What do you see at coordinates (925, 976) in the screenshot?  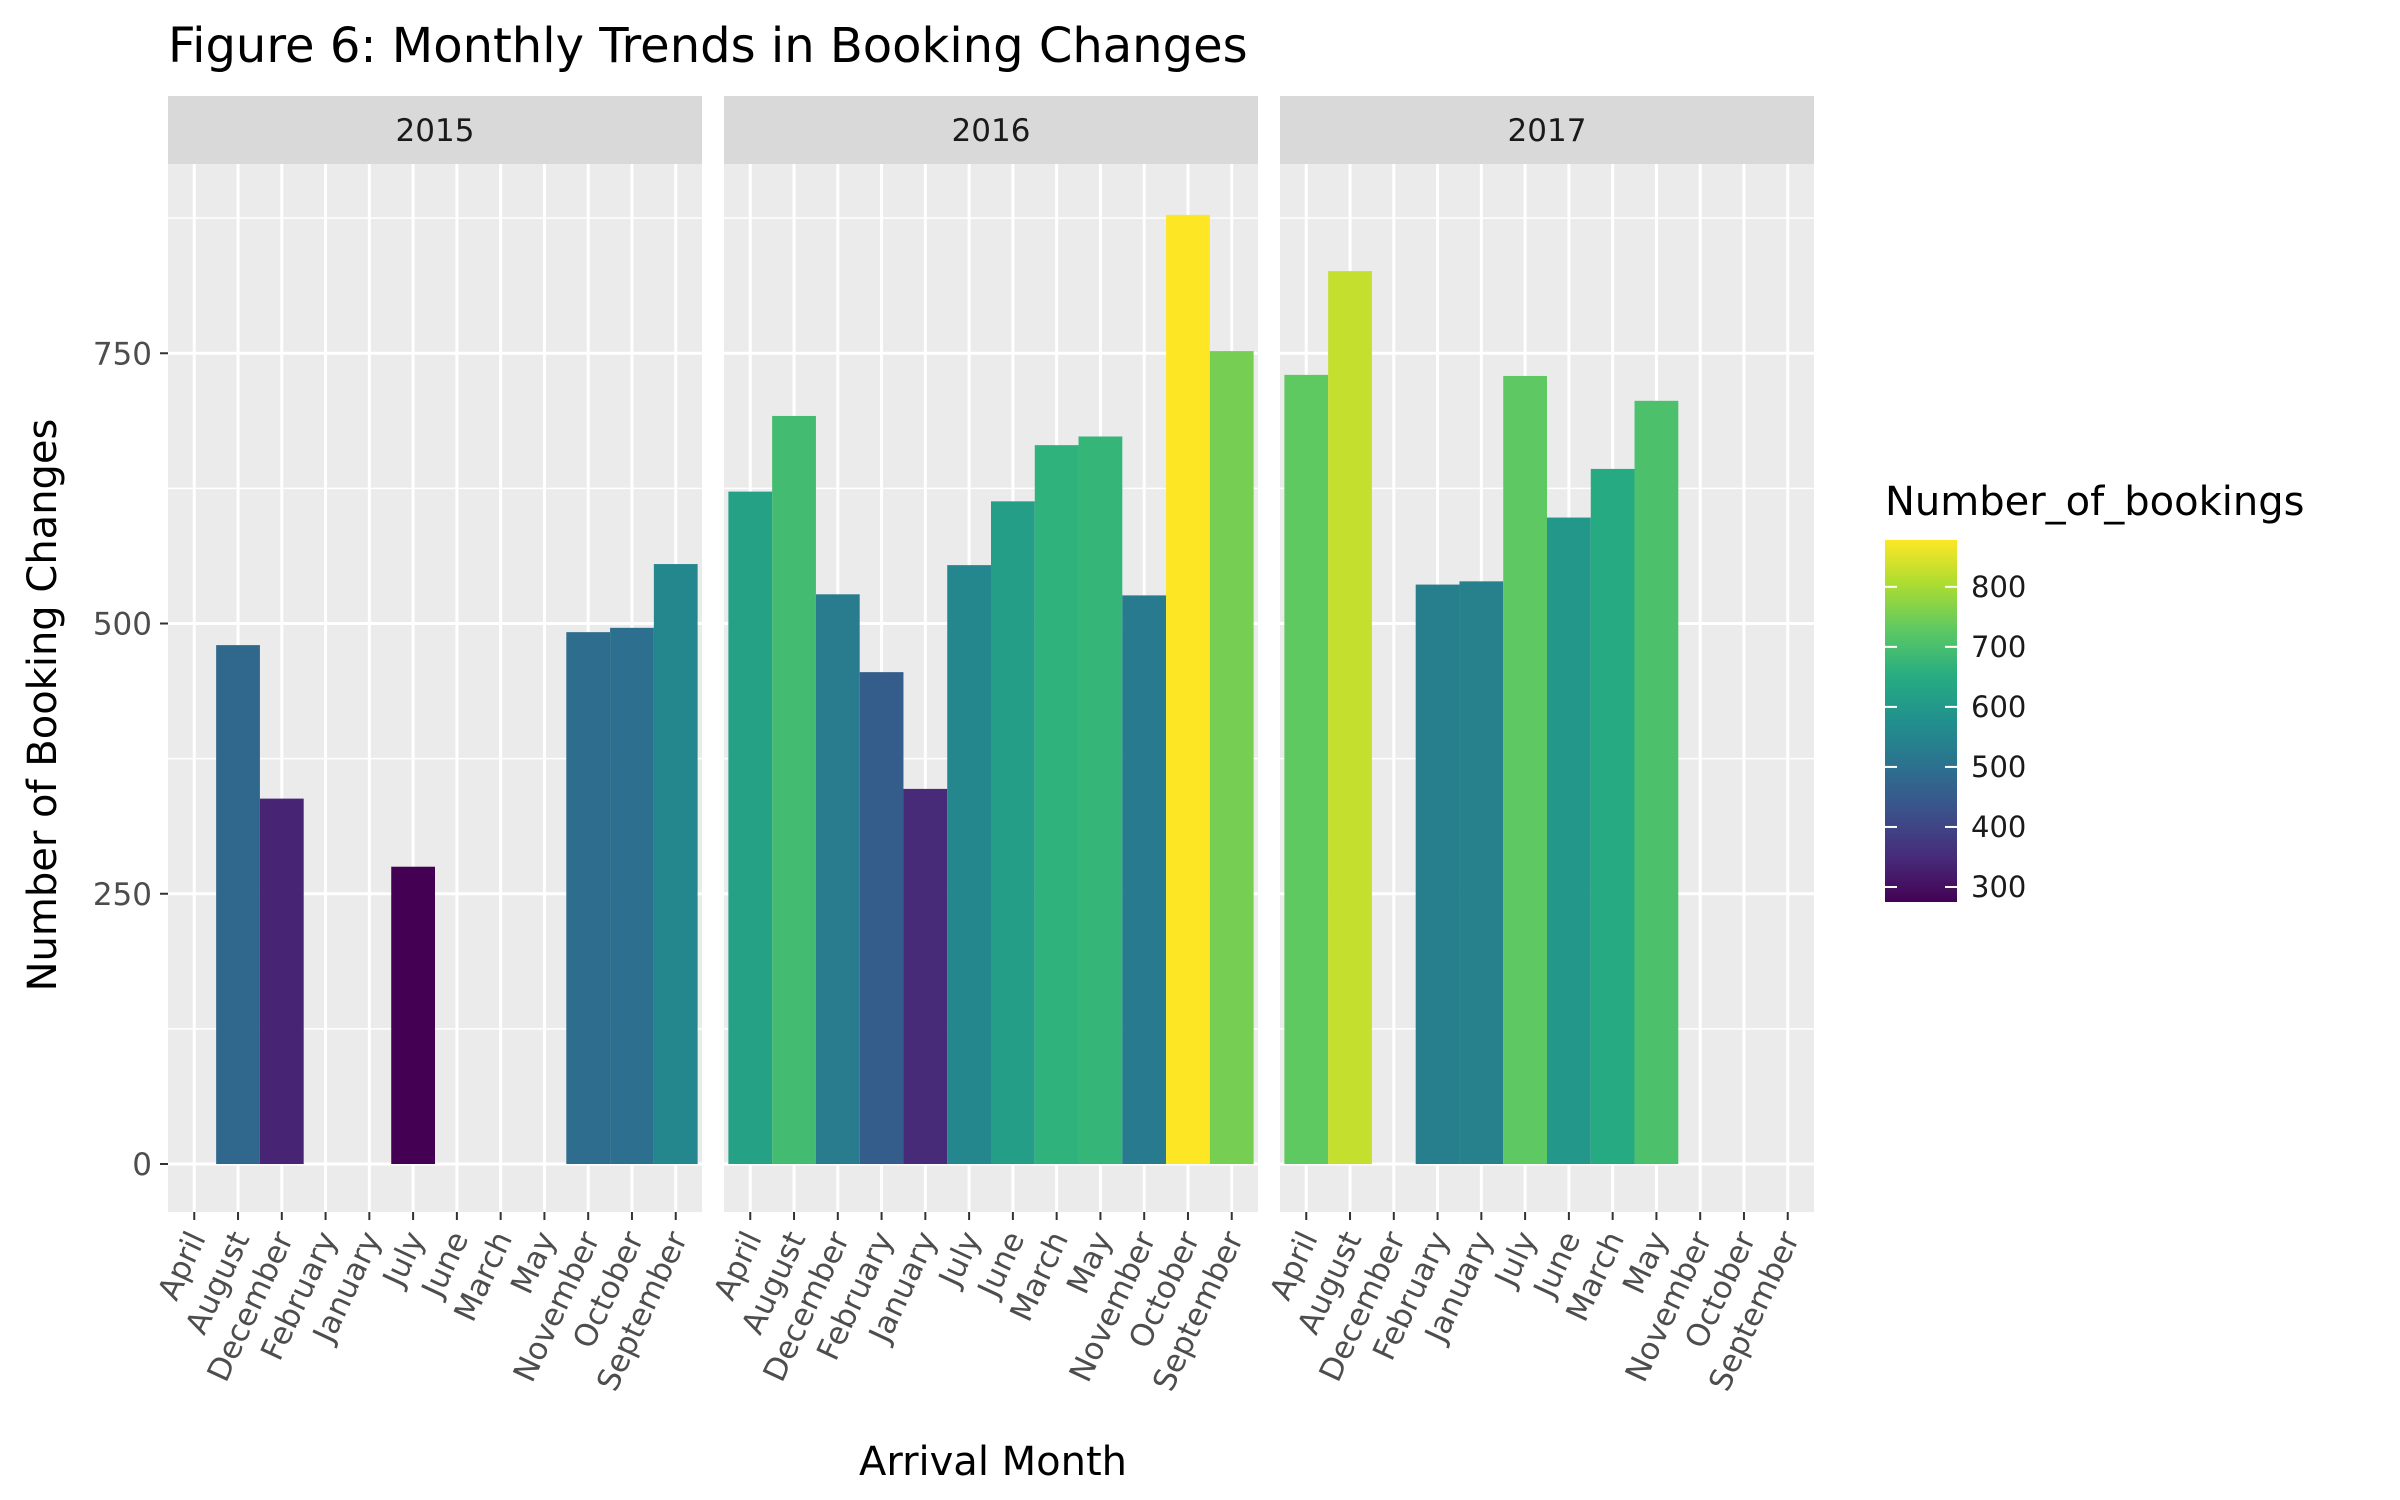 I see `bar-2016-January` at bounding box center [925, 976].